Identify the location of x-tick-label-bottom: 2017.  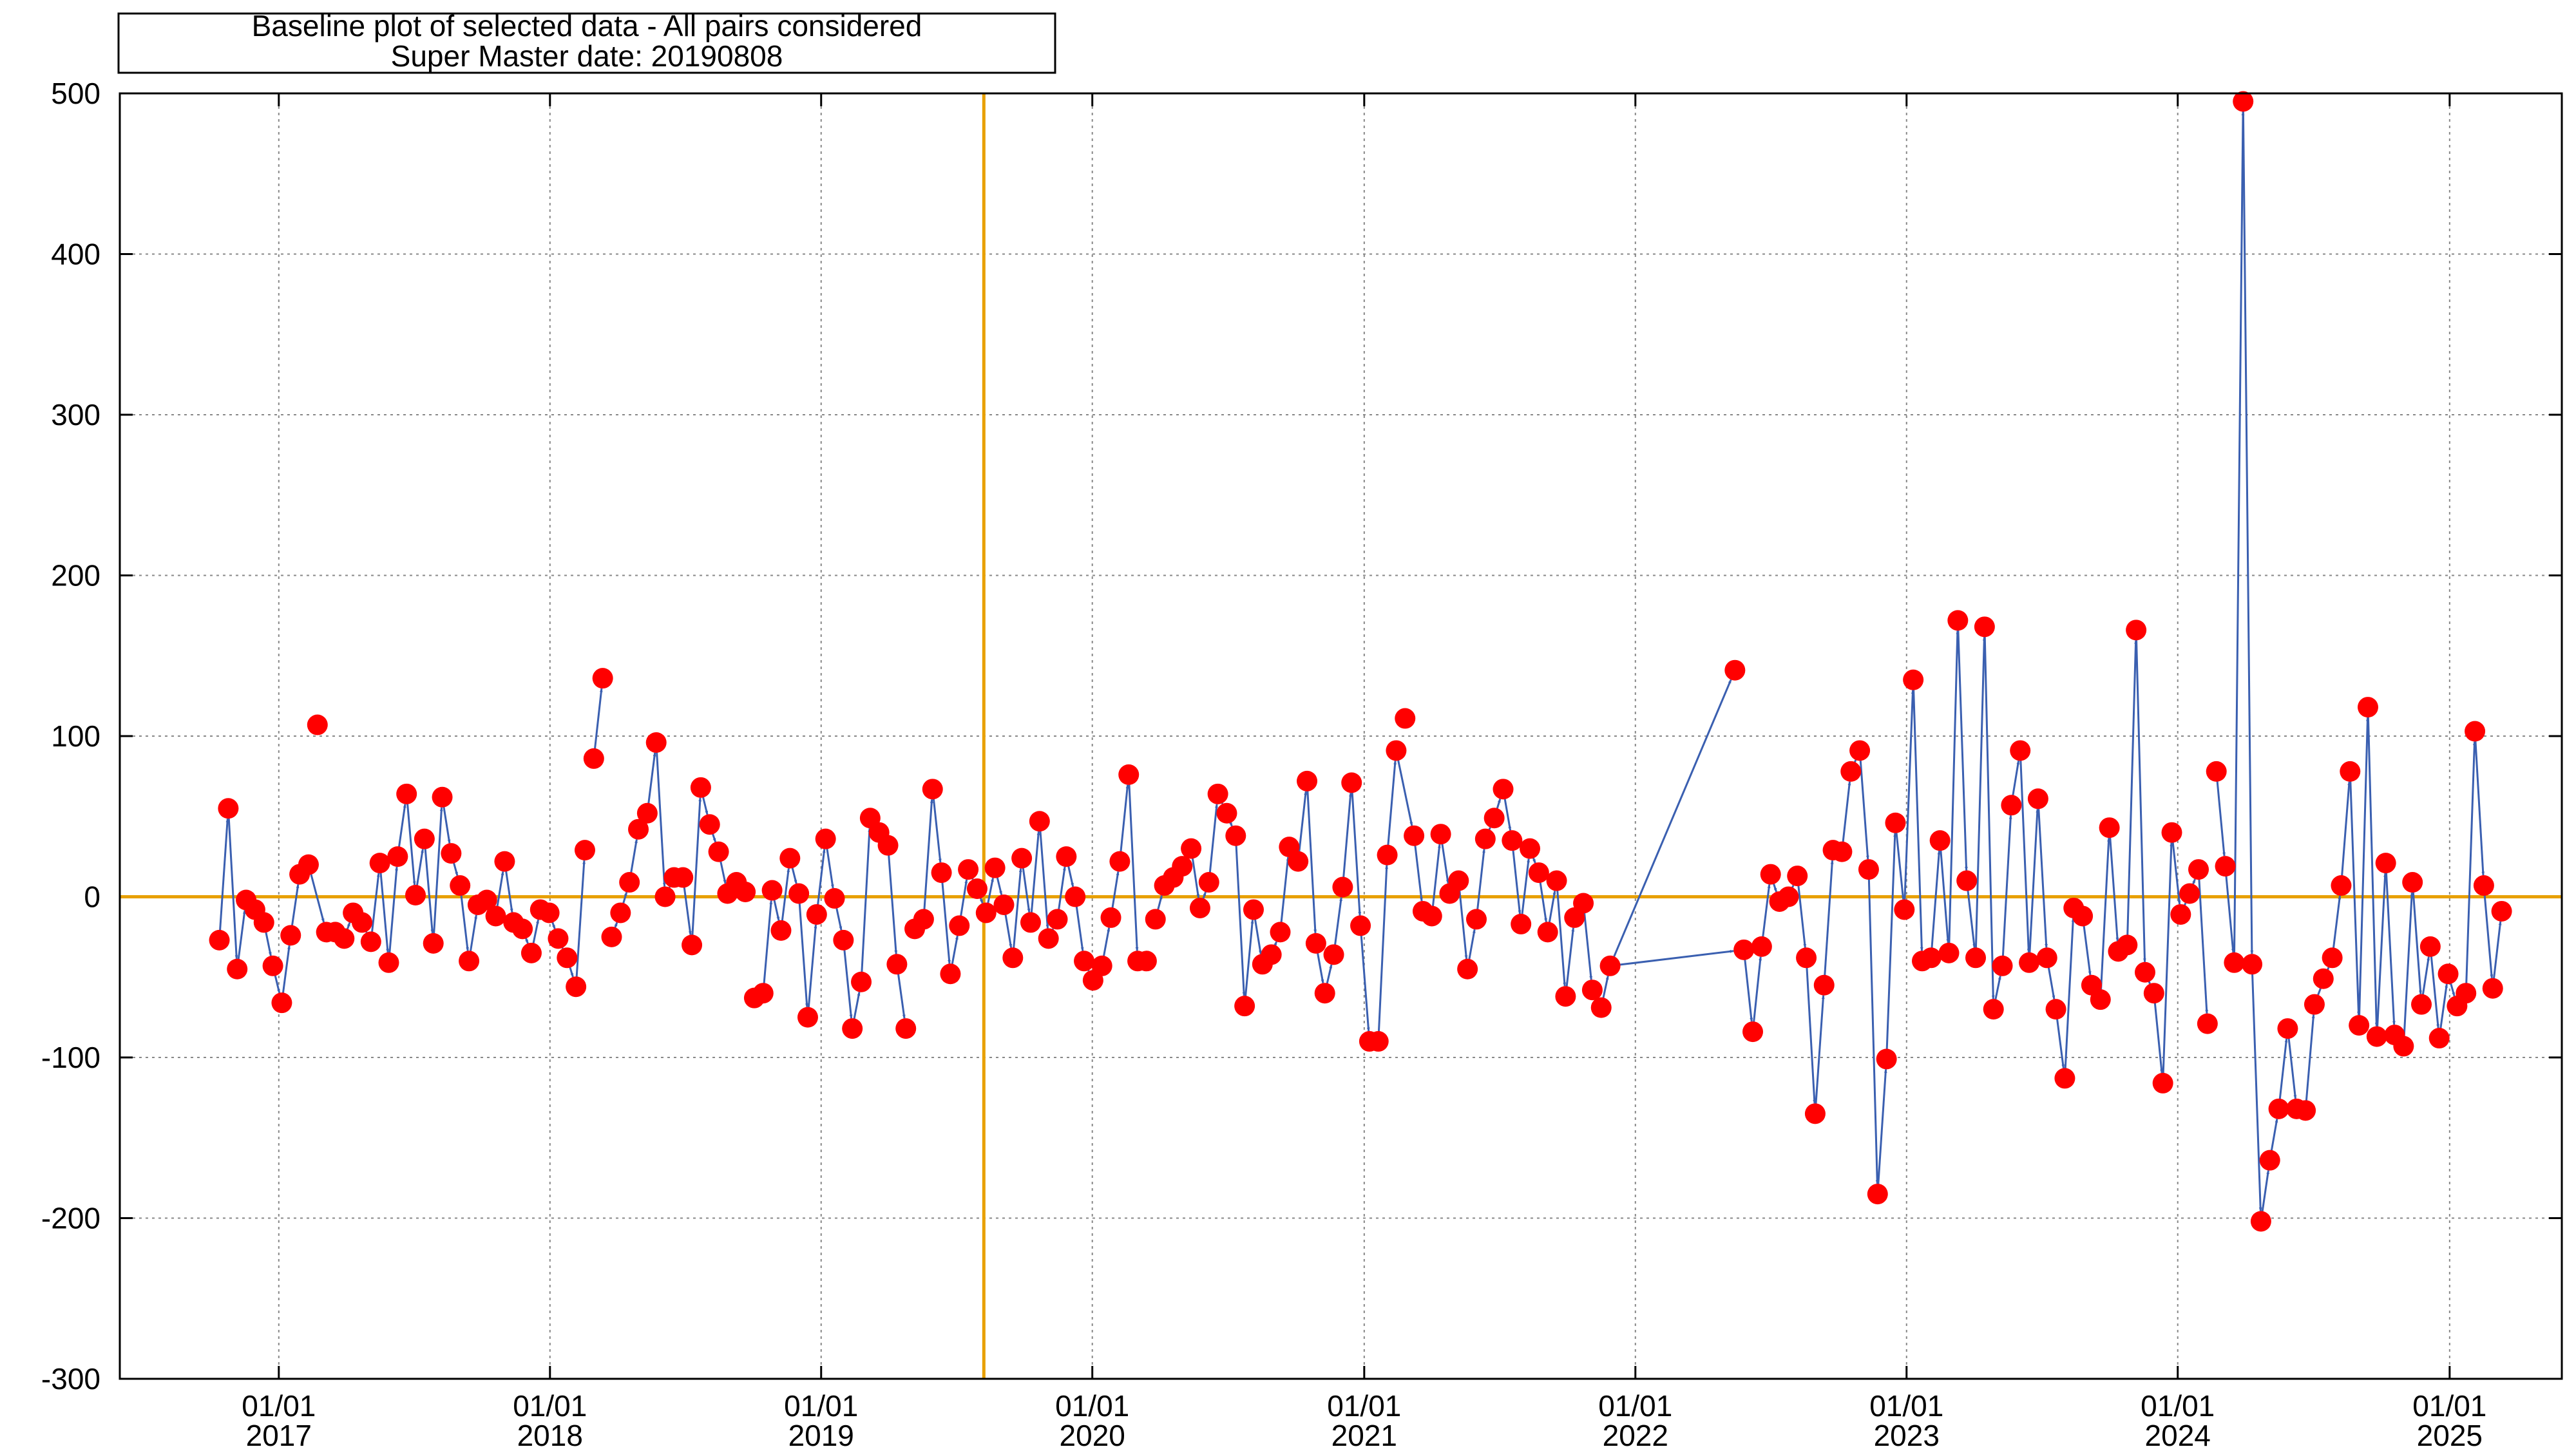
(279, 1434).